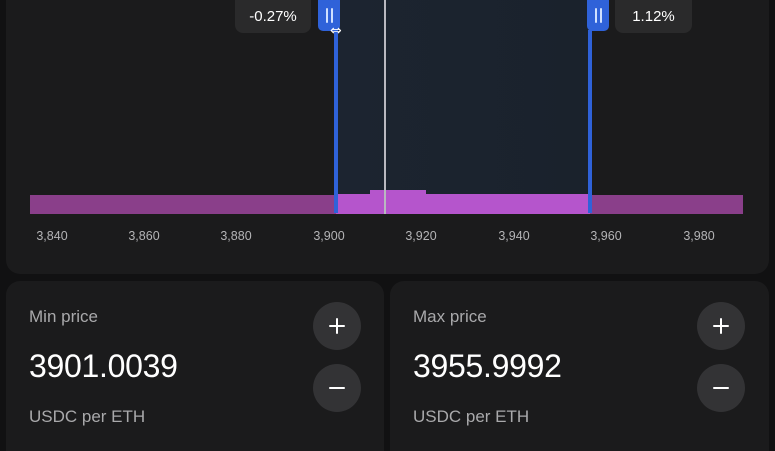 The width and height of the screenshot is (775, 451). Describe the element at coordinates (336, 31) in the screenshot. I see `move-cursor-icon: ⇔` at that location.